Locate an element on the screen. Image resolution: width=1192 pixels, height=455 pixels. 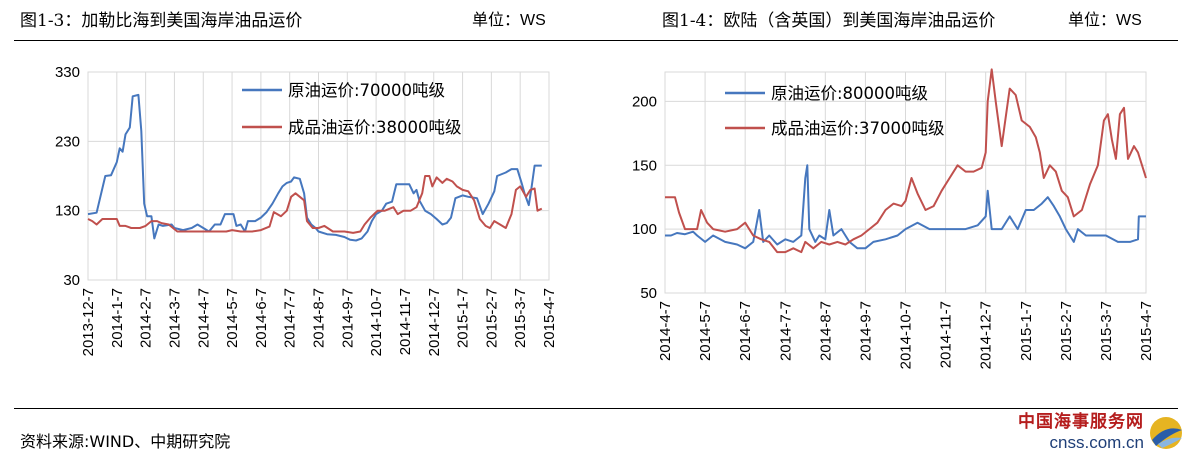
y-tick-label: 50 is located at coordinates (648, 293).